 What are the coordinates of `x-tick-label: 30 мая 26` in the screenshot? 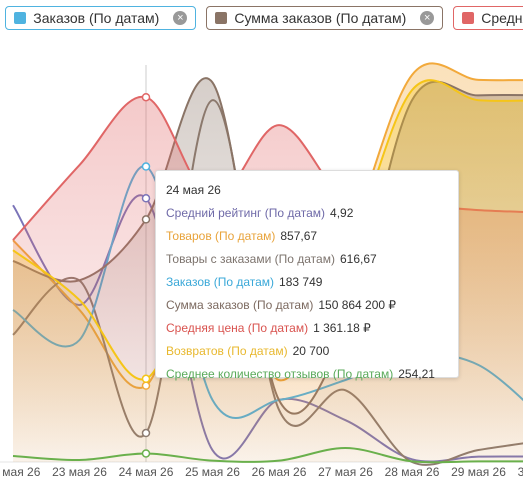 It's located at (520, 472).